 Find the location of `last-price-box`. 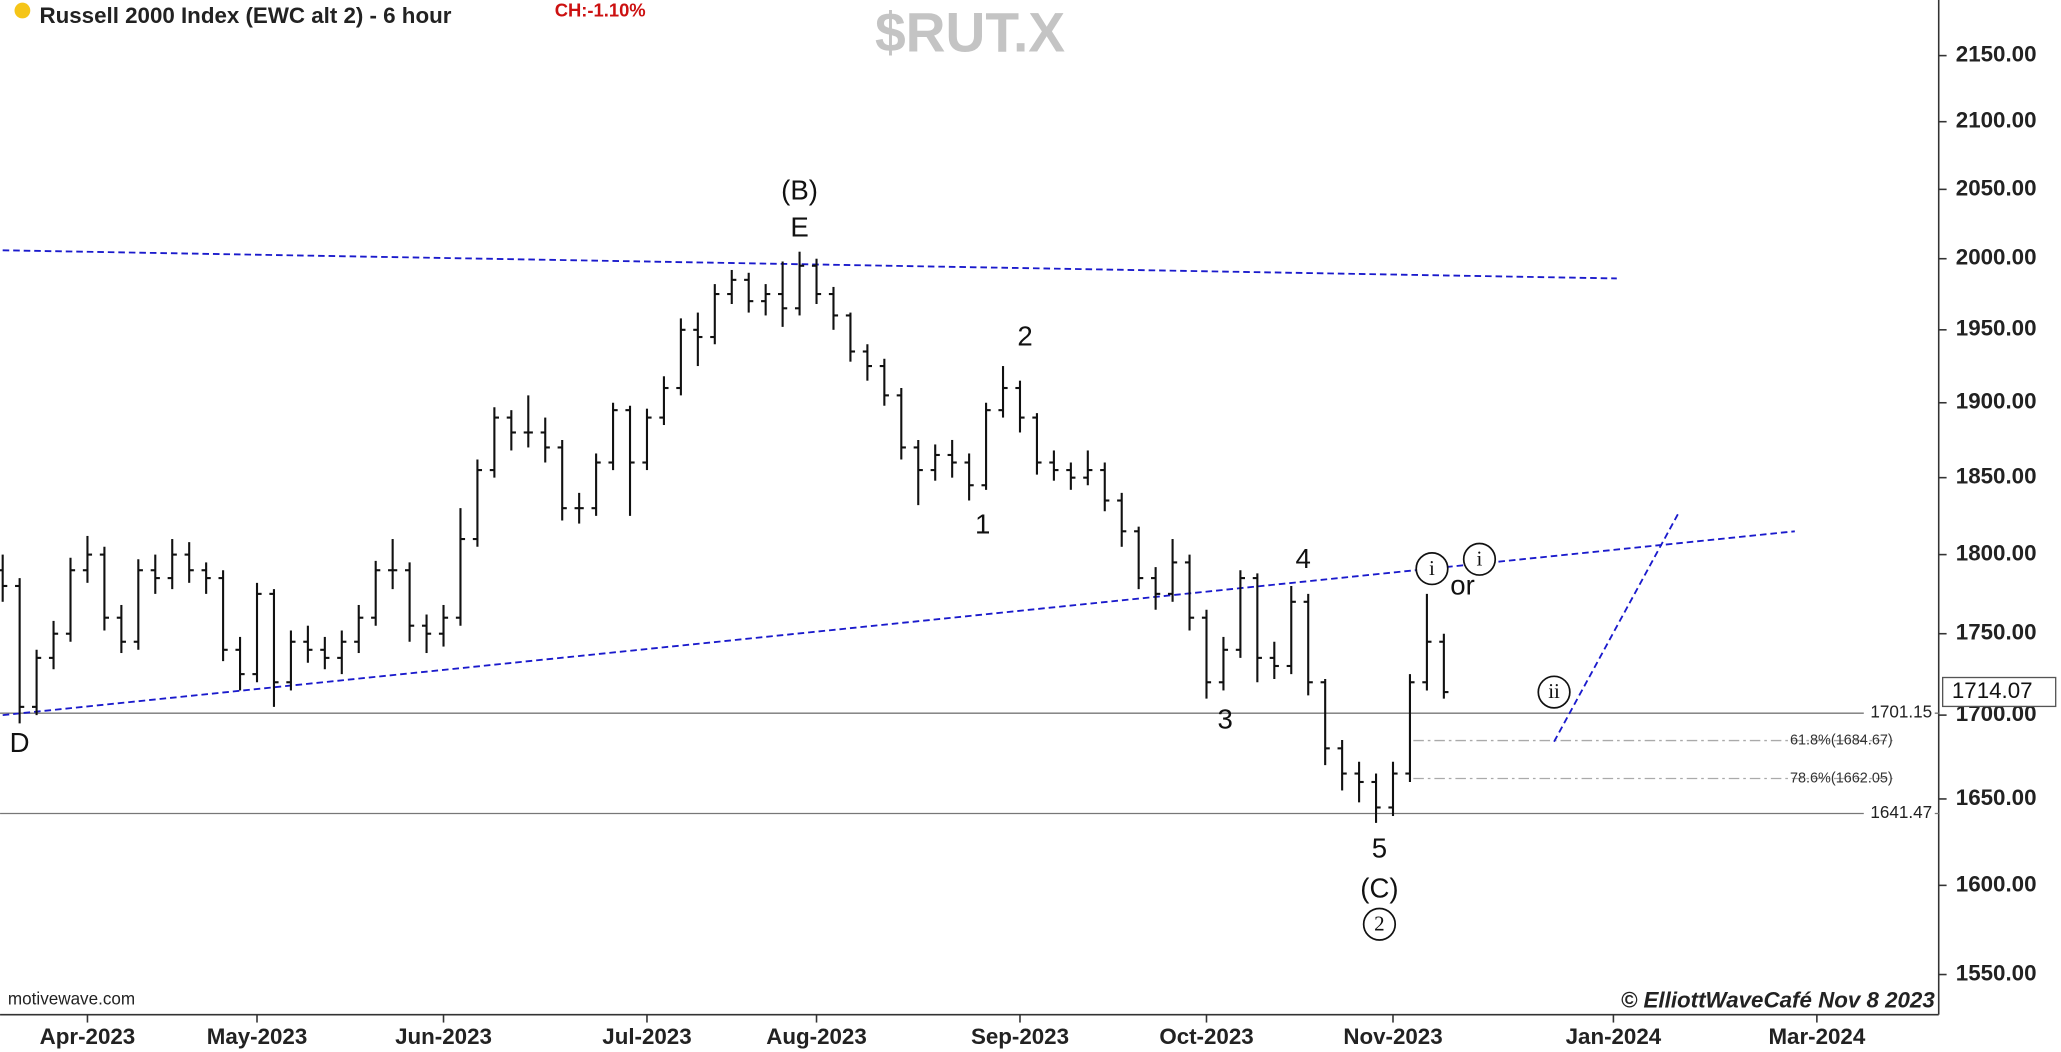

last-price-box is located at coordinates (1999, 692).